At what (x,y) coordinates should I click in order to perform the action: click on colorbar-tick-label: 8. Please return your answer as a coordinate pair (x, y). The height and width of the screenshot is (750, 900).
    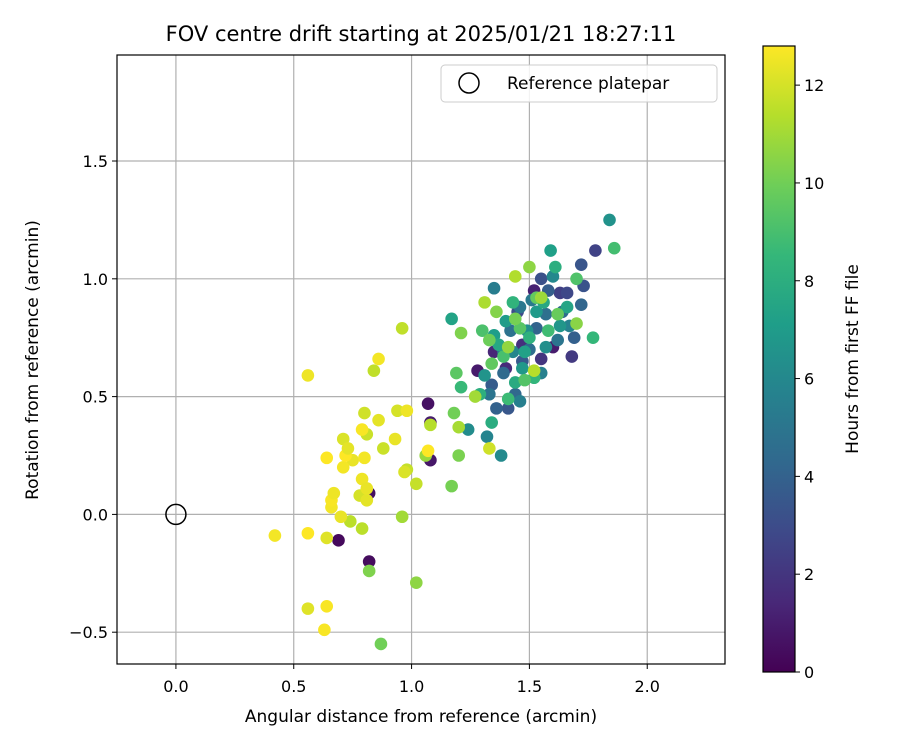
    Looking at the image, I should click on (809, 281).